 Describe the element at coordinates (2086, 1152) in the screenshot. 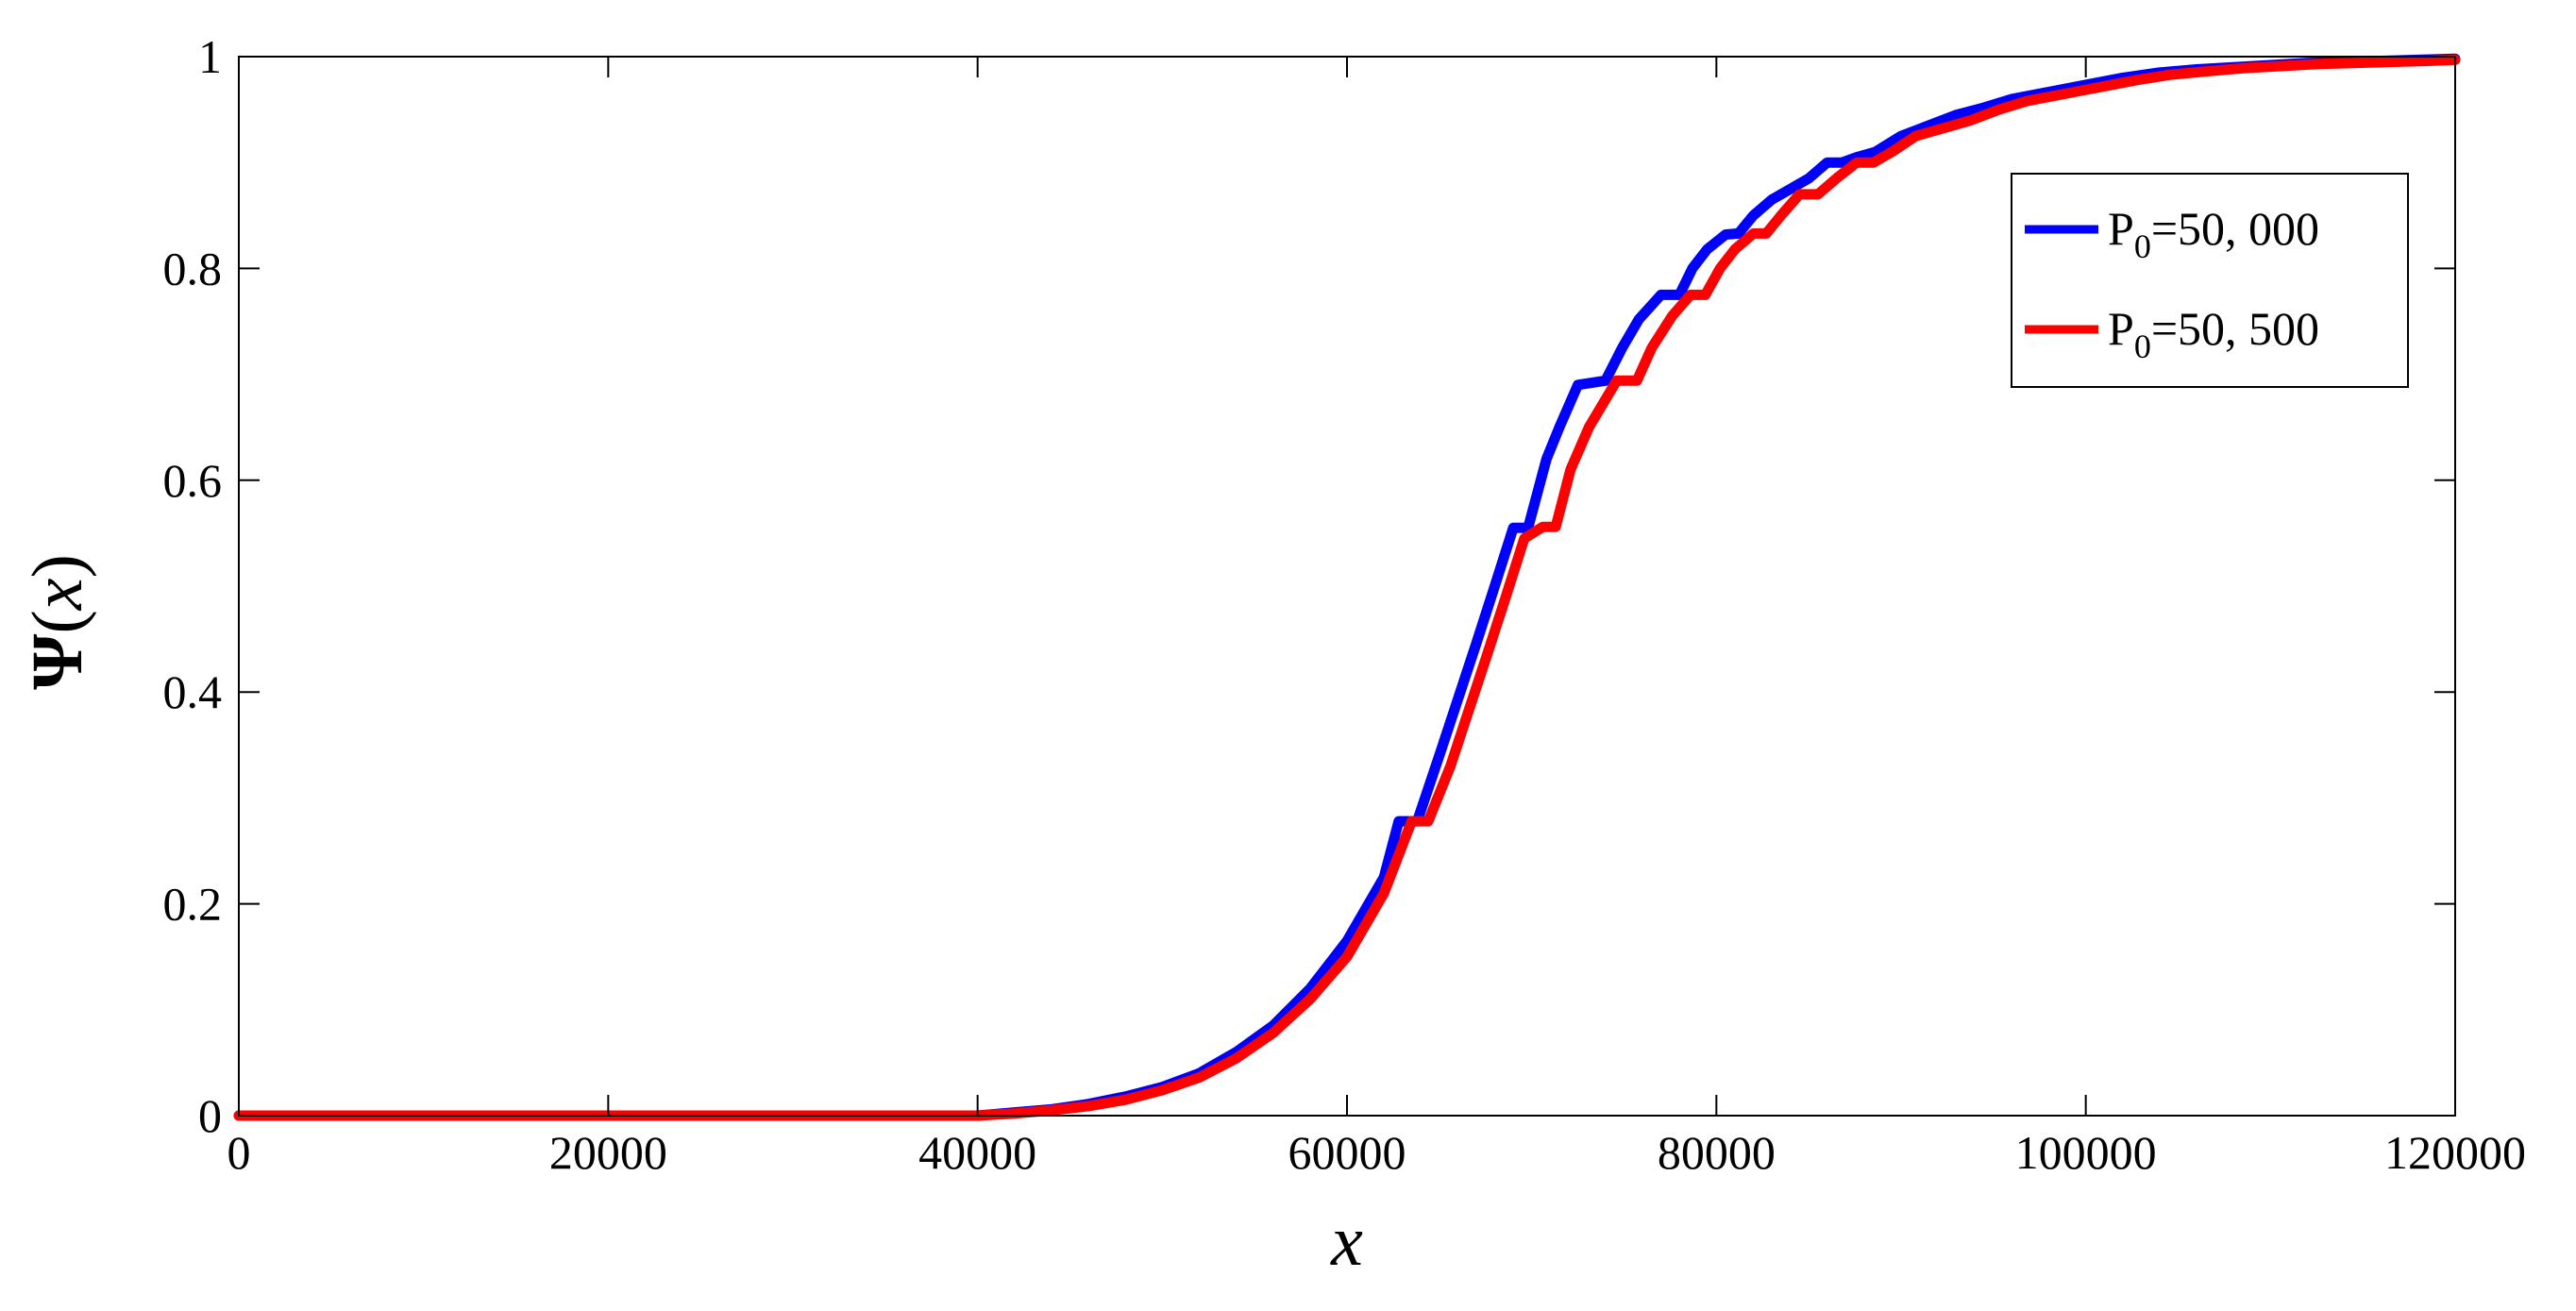

I see `x-tick-label: 100000` at that location.